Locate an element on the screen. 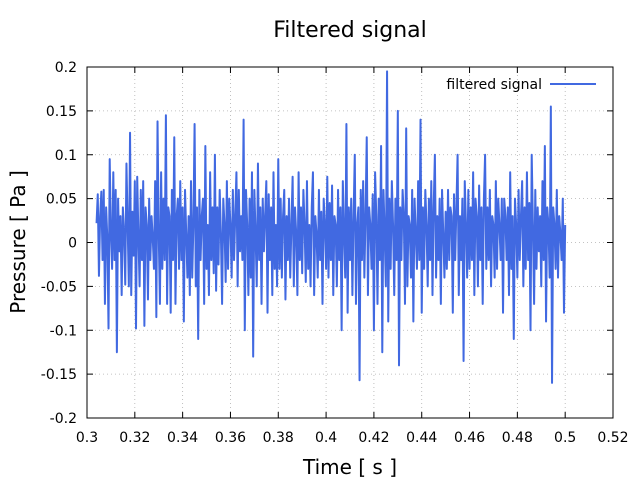 Image resolution: width=640 pixels, height=480 pixels. y-tick-label: -0.2 is located at coordinates (63, 419).